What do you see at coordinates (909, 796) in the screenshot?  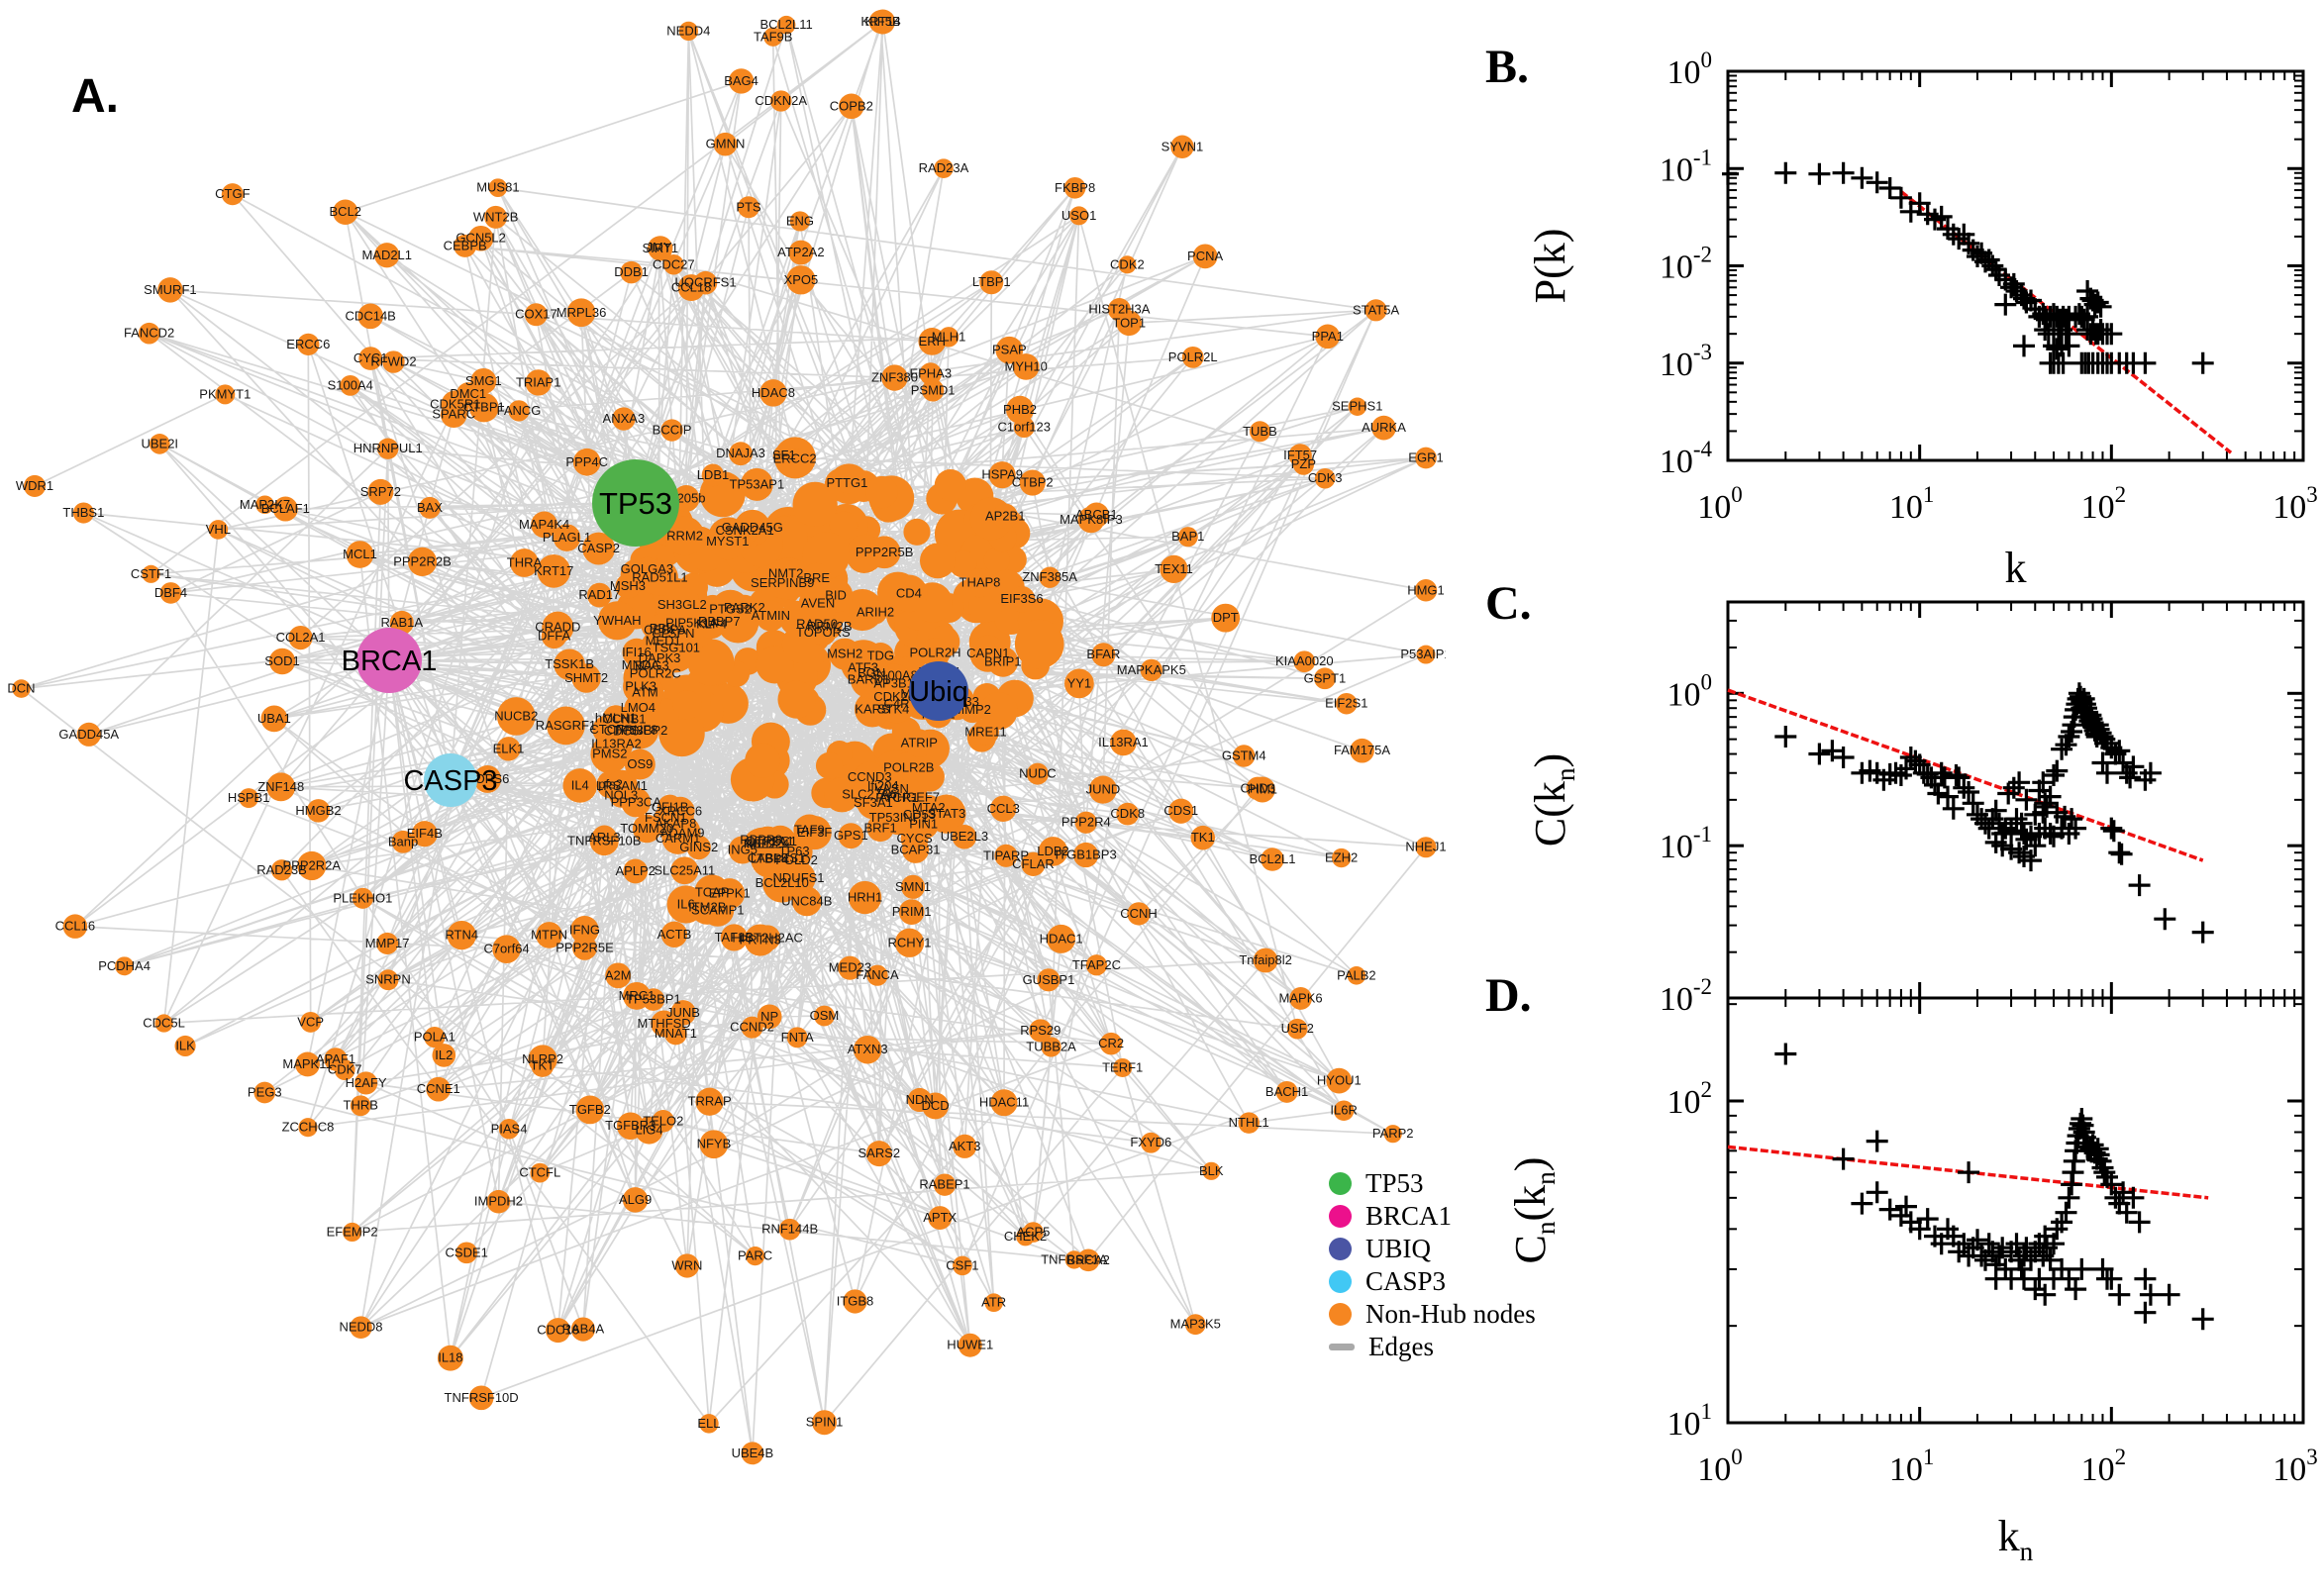 I see `node-label: ARHGEF7` at bounding box center [909, 796].